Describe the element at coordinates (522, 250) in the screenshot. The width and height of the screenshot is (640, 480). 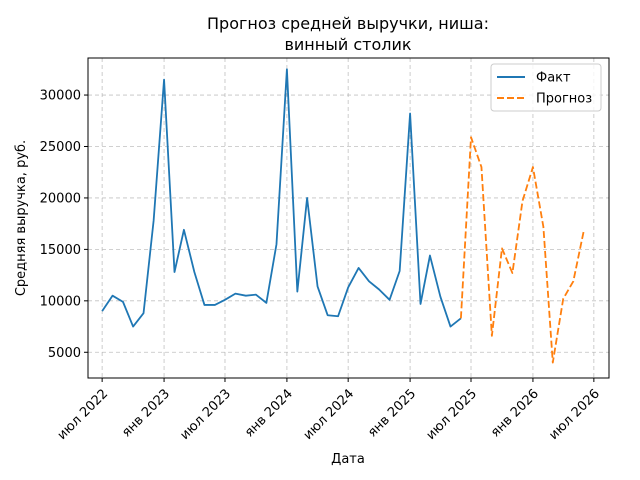
I see `series-line-forecast` at that location.